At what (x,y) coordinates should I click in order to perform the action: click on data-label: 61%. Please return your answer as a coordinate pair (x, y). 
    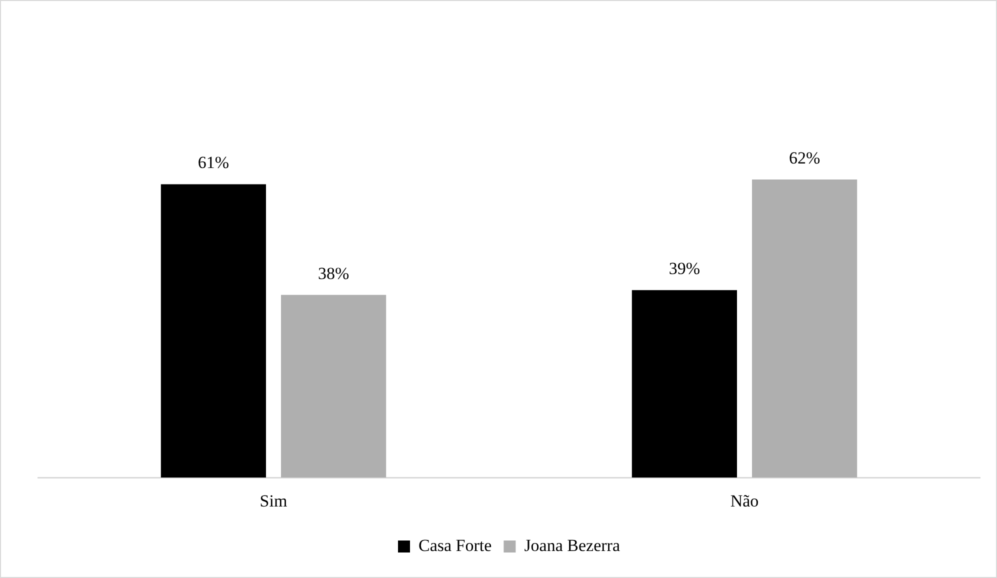
    Looking at the image, I should click on (214, 162).